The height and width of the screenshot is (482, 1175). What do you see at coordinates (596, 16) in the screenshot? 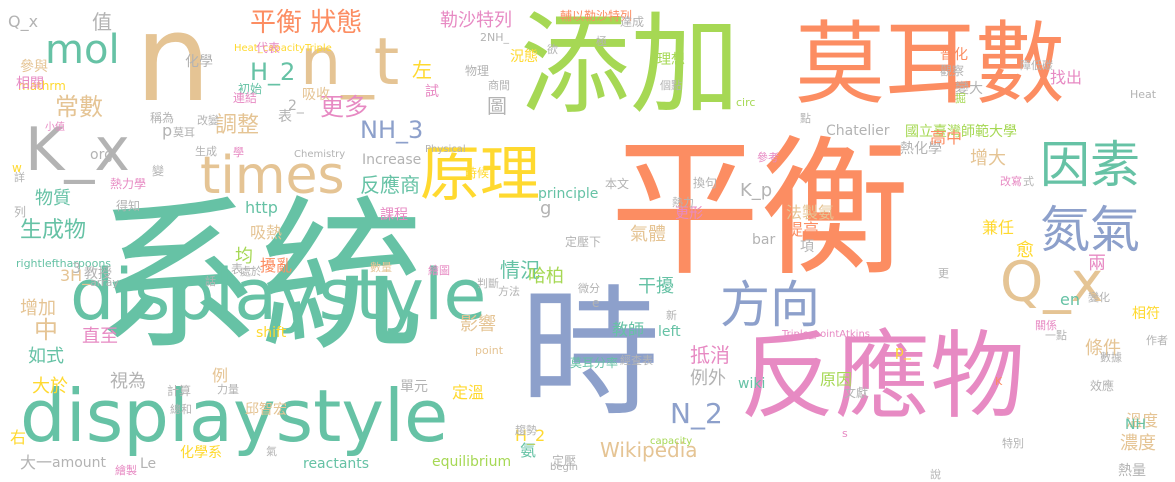
I see `word-99: 輔以勒沙特列` at bounding box center [596, 16].